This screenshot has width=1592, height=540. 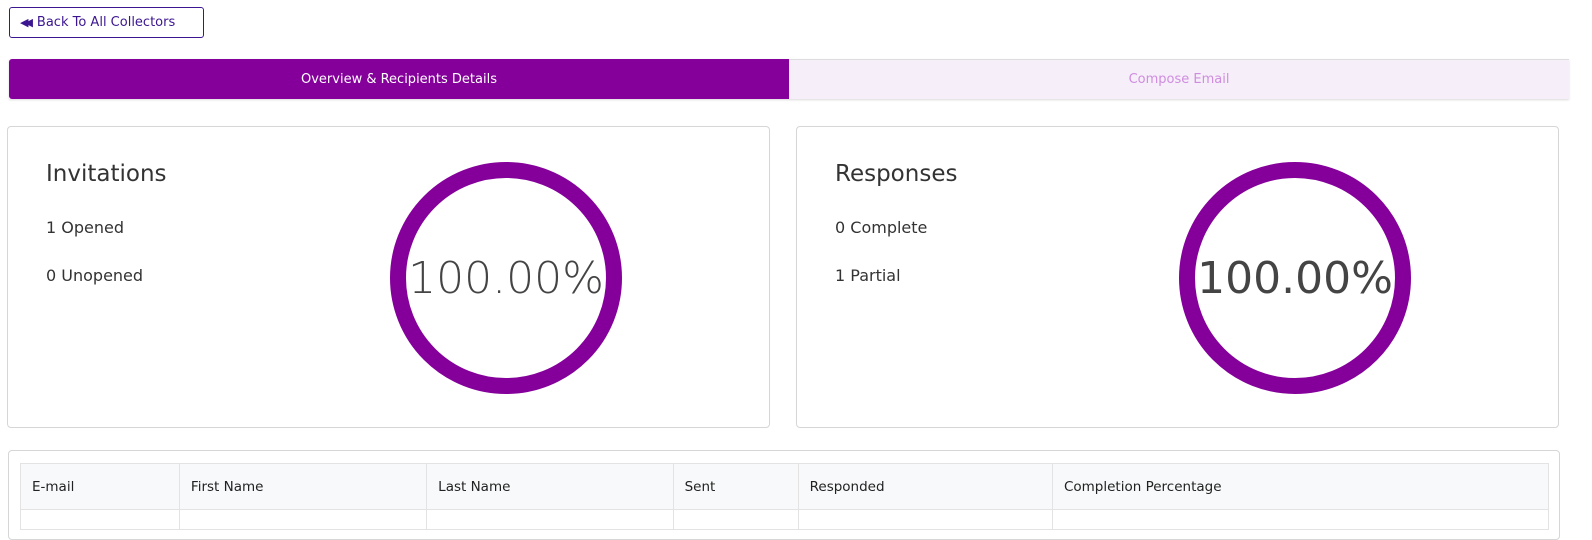 What do you see at coordinates (303, 486) in the screenshot?
I see `col-first-name: First Name` at bounding box center [303, 486].